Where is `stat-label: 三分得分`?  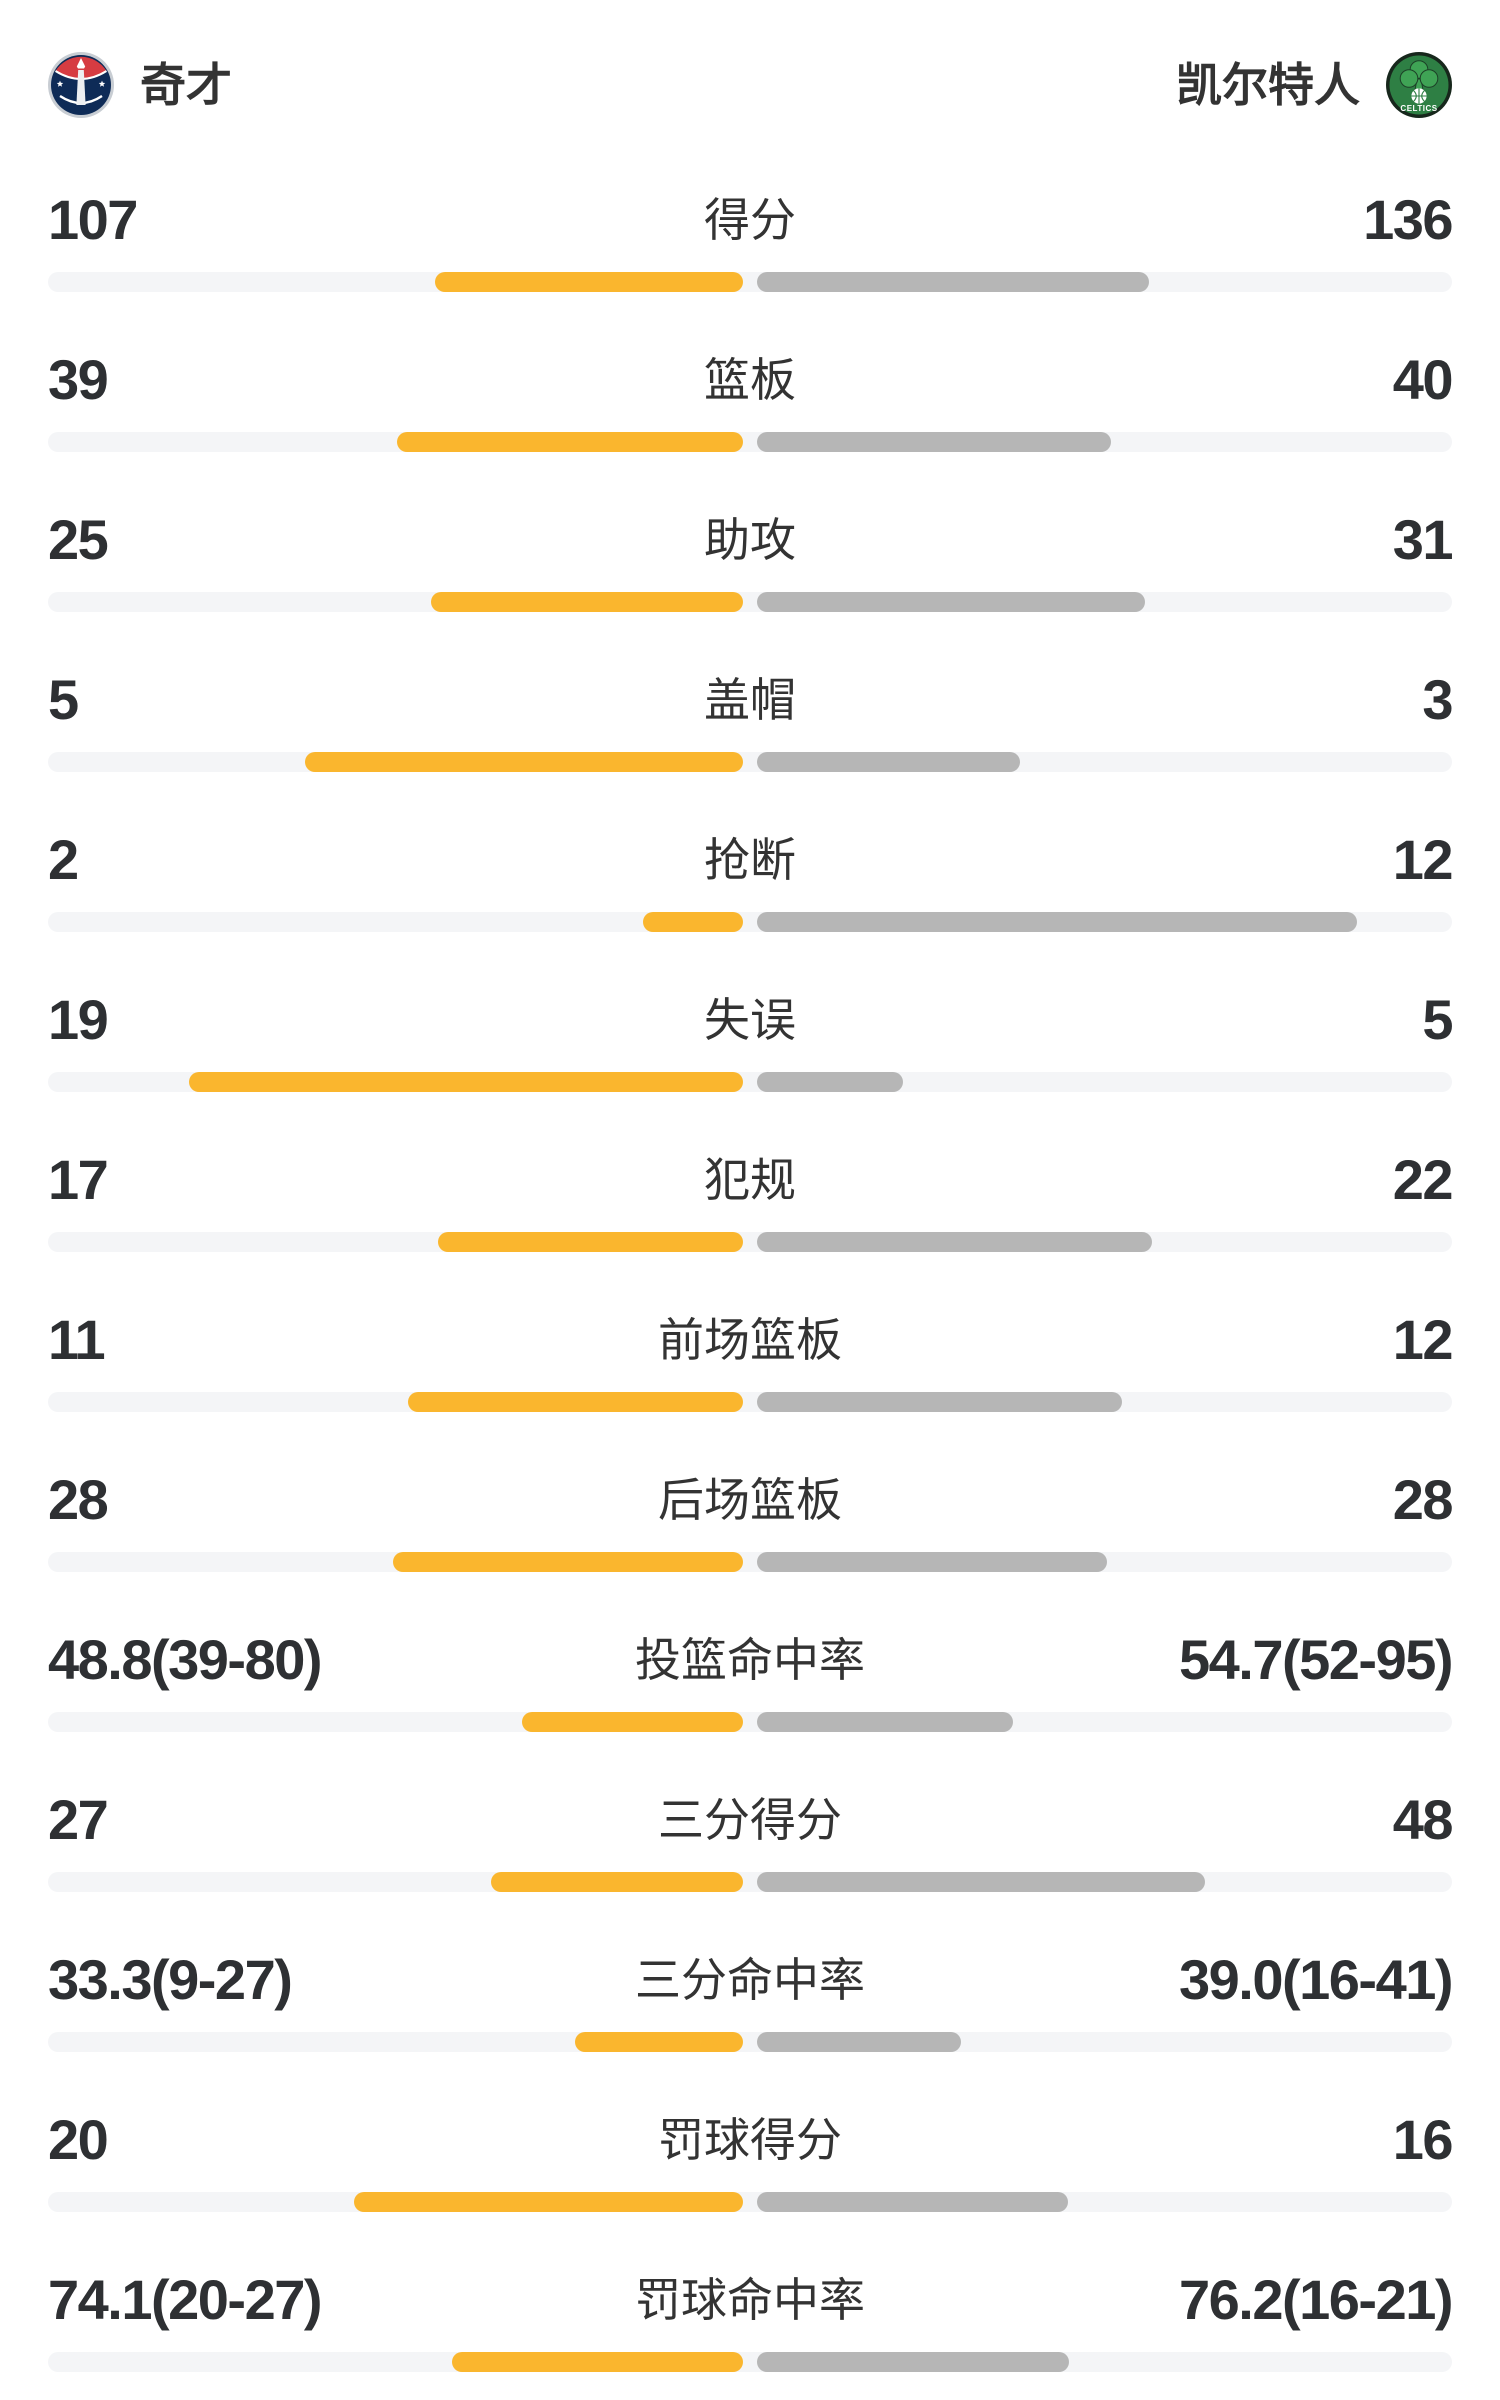 stat-label: 三分得分 is located at coordinates (750, 1820).